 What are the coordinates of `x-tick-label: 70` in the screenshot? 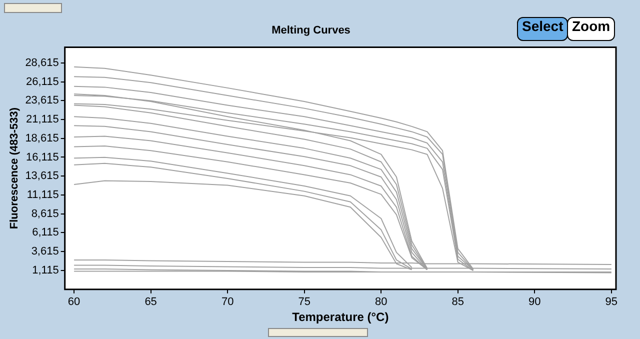 It's located at (227, 302).